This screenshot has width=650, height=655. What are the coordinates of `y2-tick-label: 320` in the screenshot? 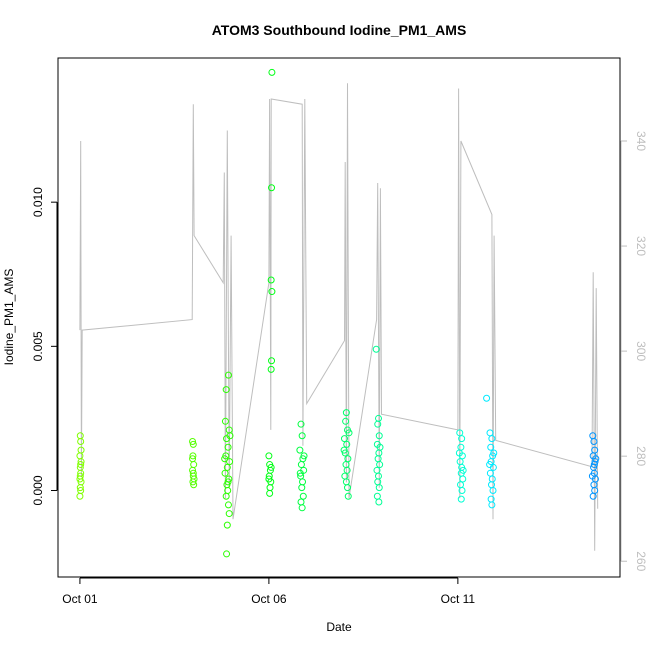 It's located at (641, 246).